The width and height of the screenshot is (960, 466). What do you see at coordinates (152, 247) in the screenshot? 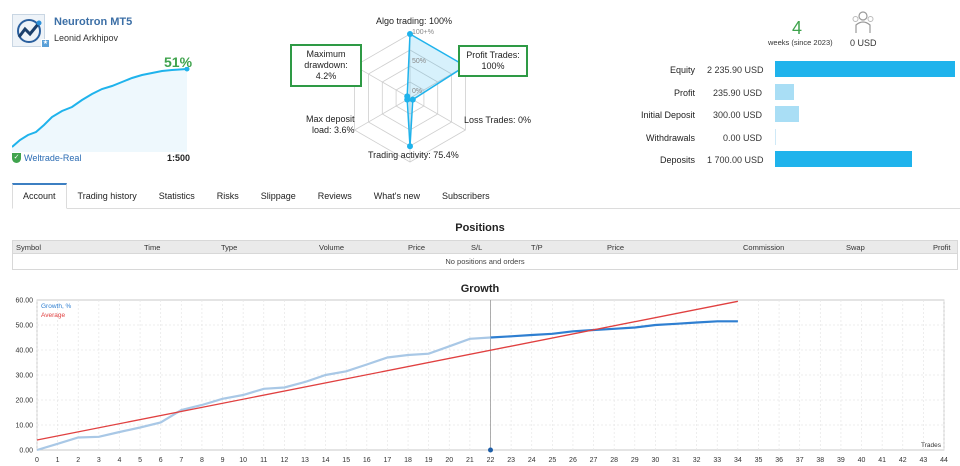
I see `col-time: Time` at bounding box center [152, 247].